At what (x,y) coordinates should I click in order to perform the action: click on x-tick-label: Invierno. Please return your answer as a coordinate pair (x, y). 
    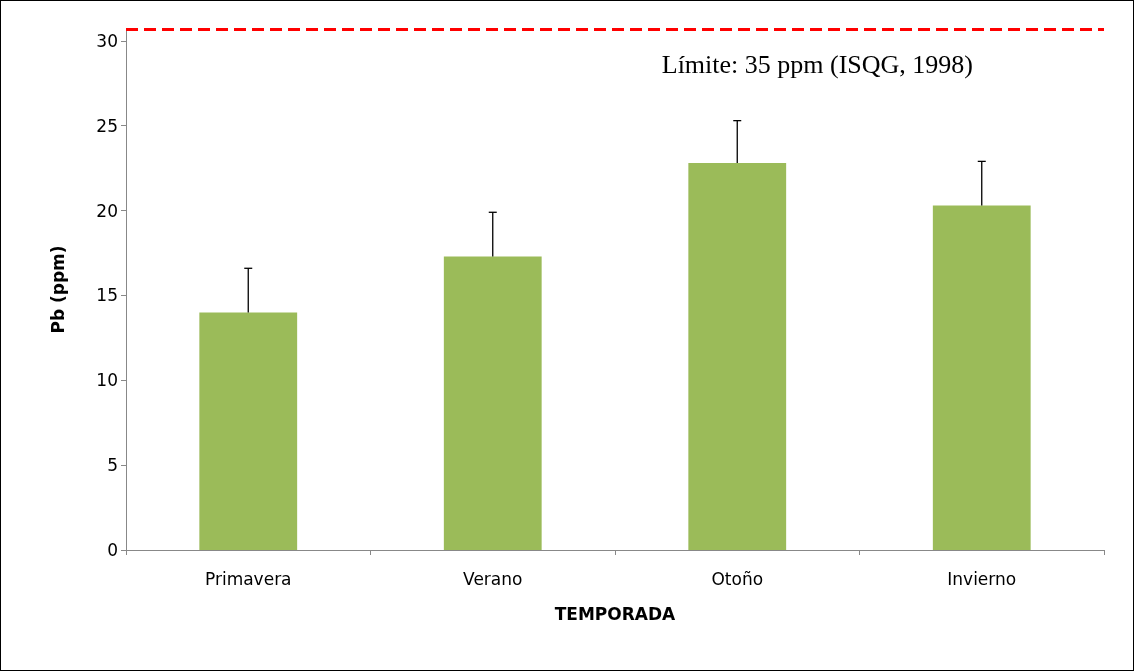
    Looking at the image, I should click on (982, 578).